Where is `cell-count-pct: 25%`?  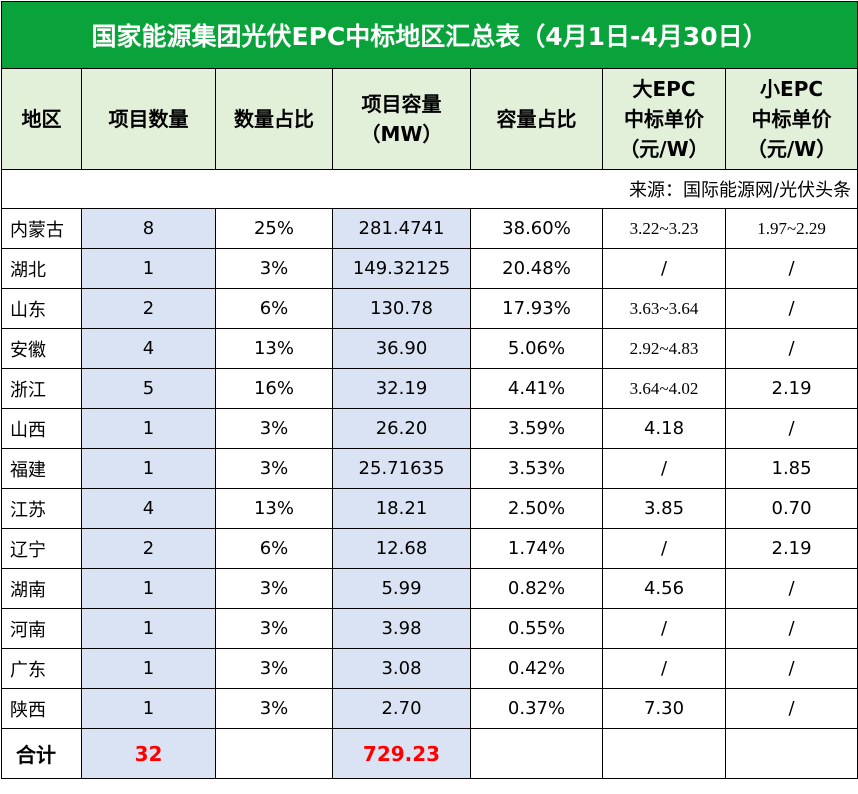 cell-count-pct: 25% is located at coordinates (274, 228).